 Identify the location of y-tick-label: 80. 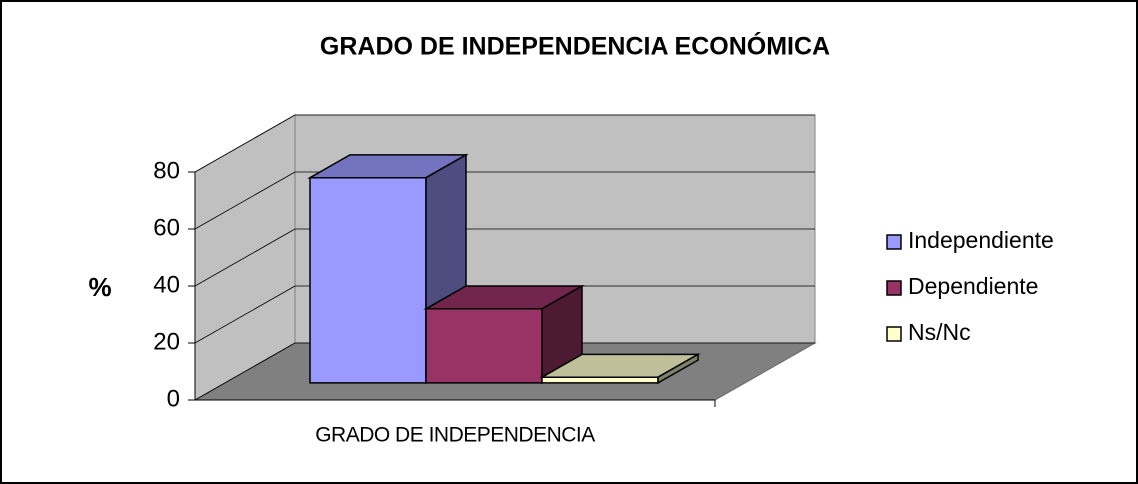
(166, 170).